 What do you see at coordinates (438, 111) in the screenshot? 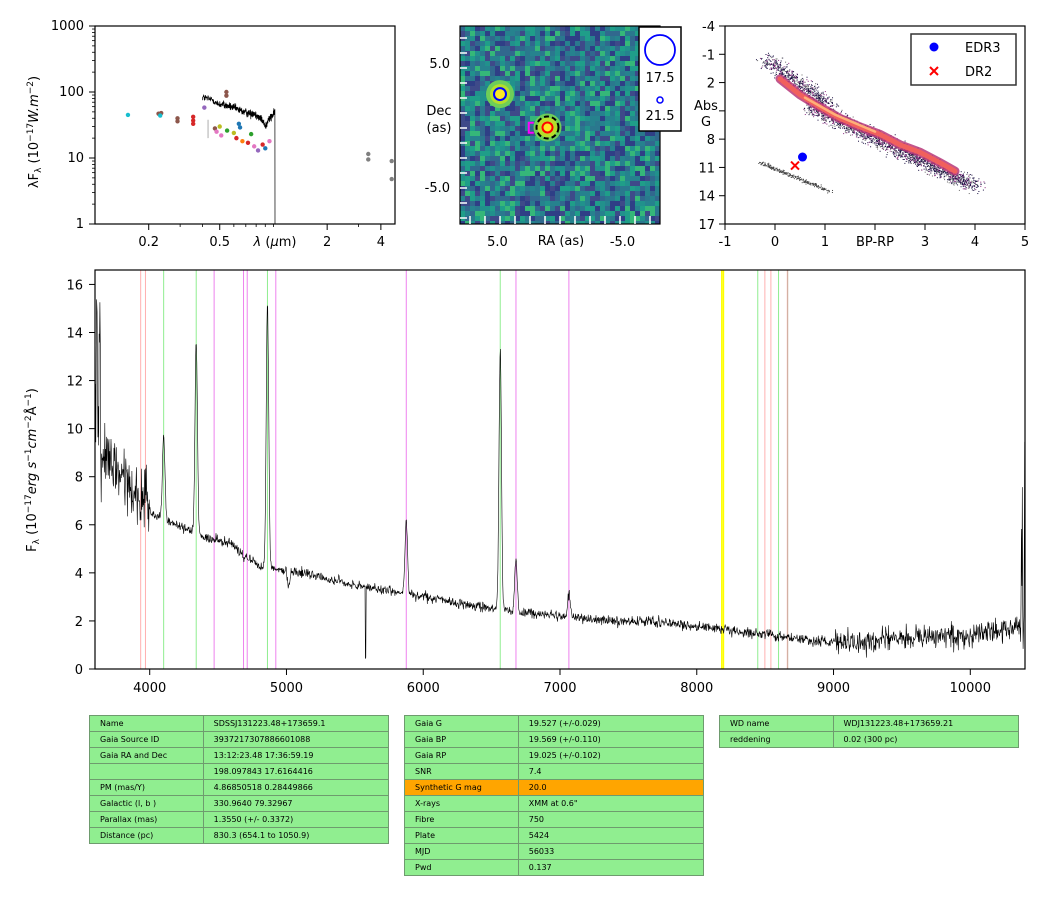
I see `image-y-label-1: Dec` at bounding box center [438, 111].